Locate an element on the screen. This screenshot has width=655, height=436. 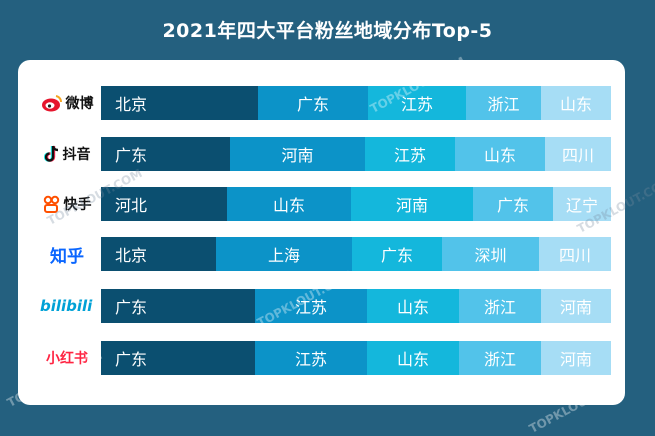
bar-segment-top4: 山东 is located at coordinates (500, 154).